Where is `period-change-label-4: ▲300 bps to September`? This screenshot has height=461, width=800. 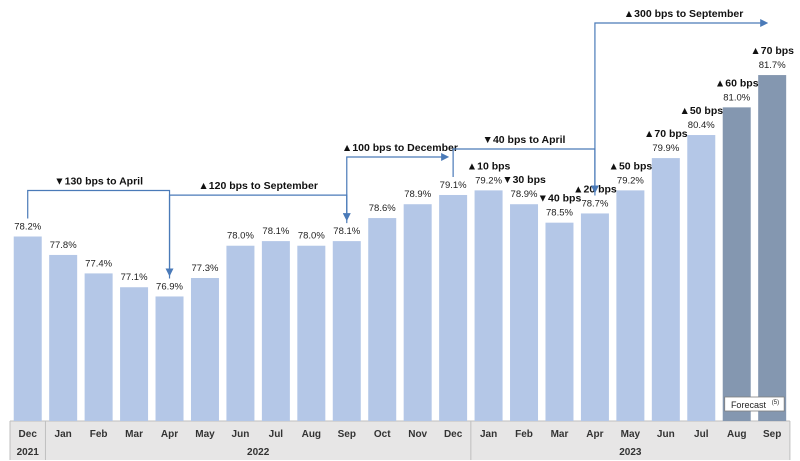
period-change-label-4: ▲300 bps to September is located at coordinates (684, 14).